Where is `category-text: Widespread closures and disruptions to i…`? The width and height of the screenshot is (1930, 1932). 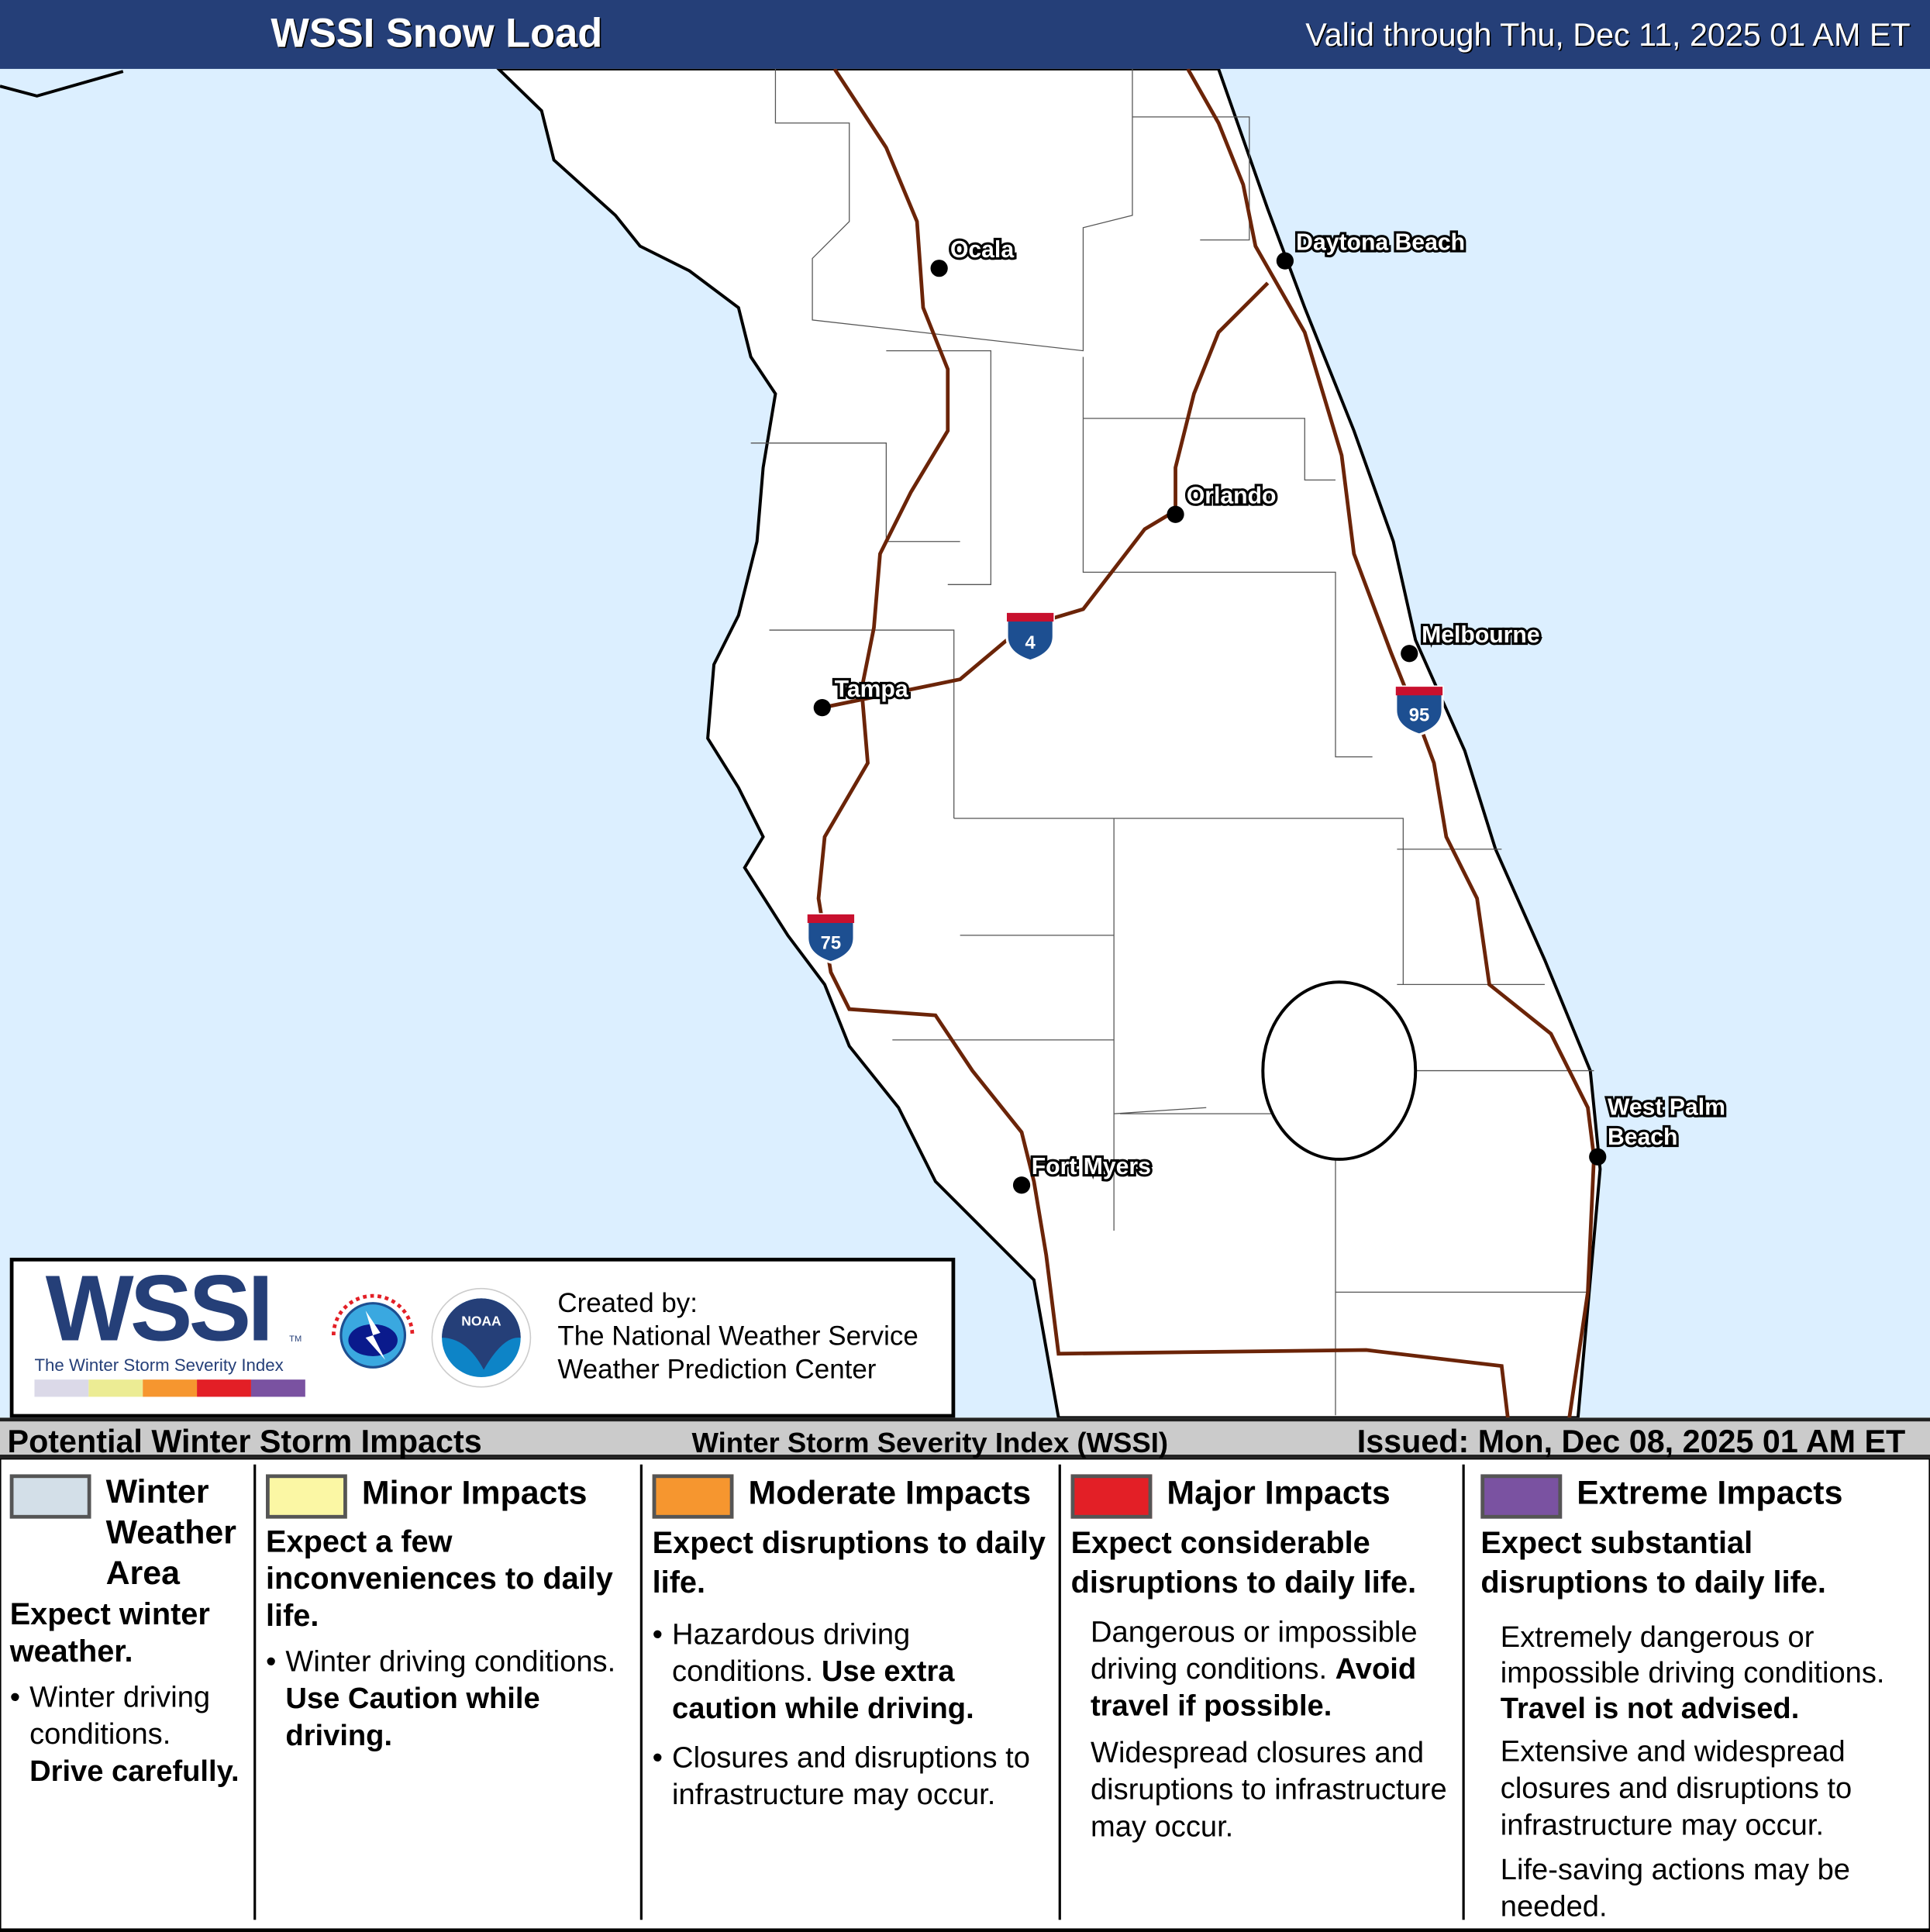
category-text: Widespread closures and disruptions to i… is located at coordinates (1268, 1790).